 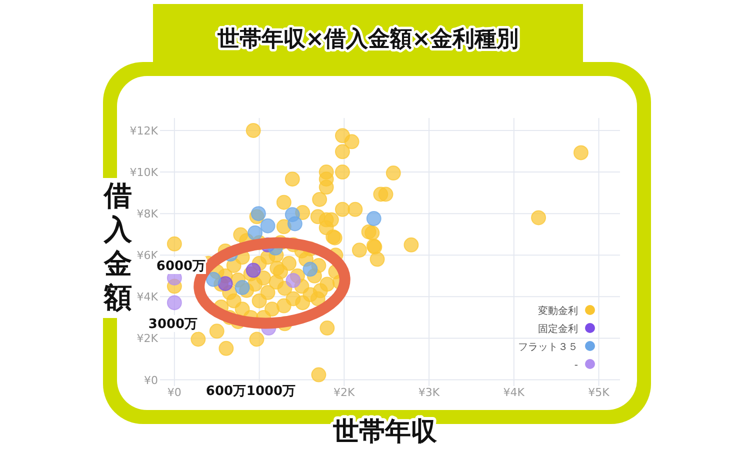 What do you see at coordinates (147, 255) in the screenshot?
I see `y-tick-label: ¥6K` at bounding box center [147, 255].